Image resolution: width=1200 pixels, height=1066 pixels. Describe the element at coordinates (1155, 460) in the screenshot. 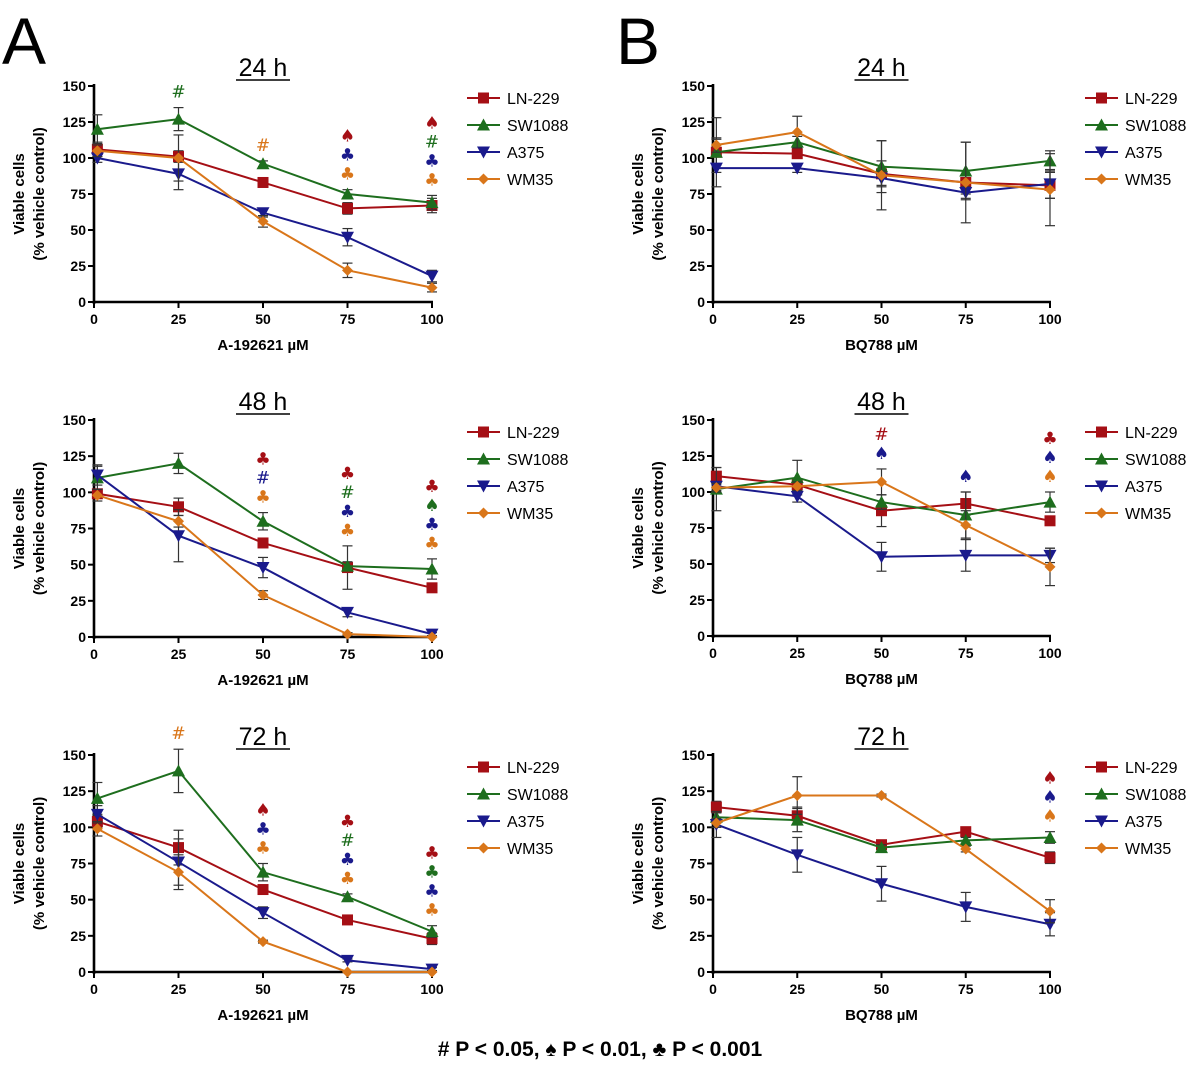

I see `legend-label: SW1088` at that location.